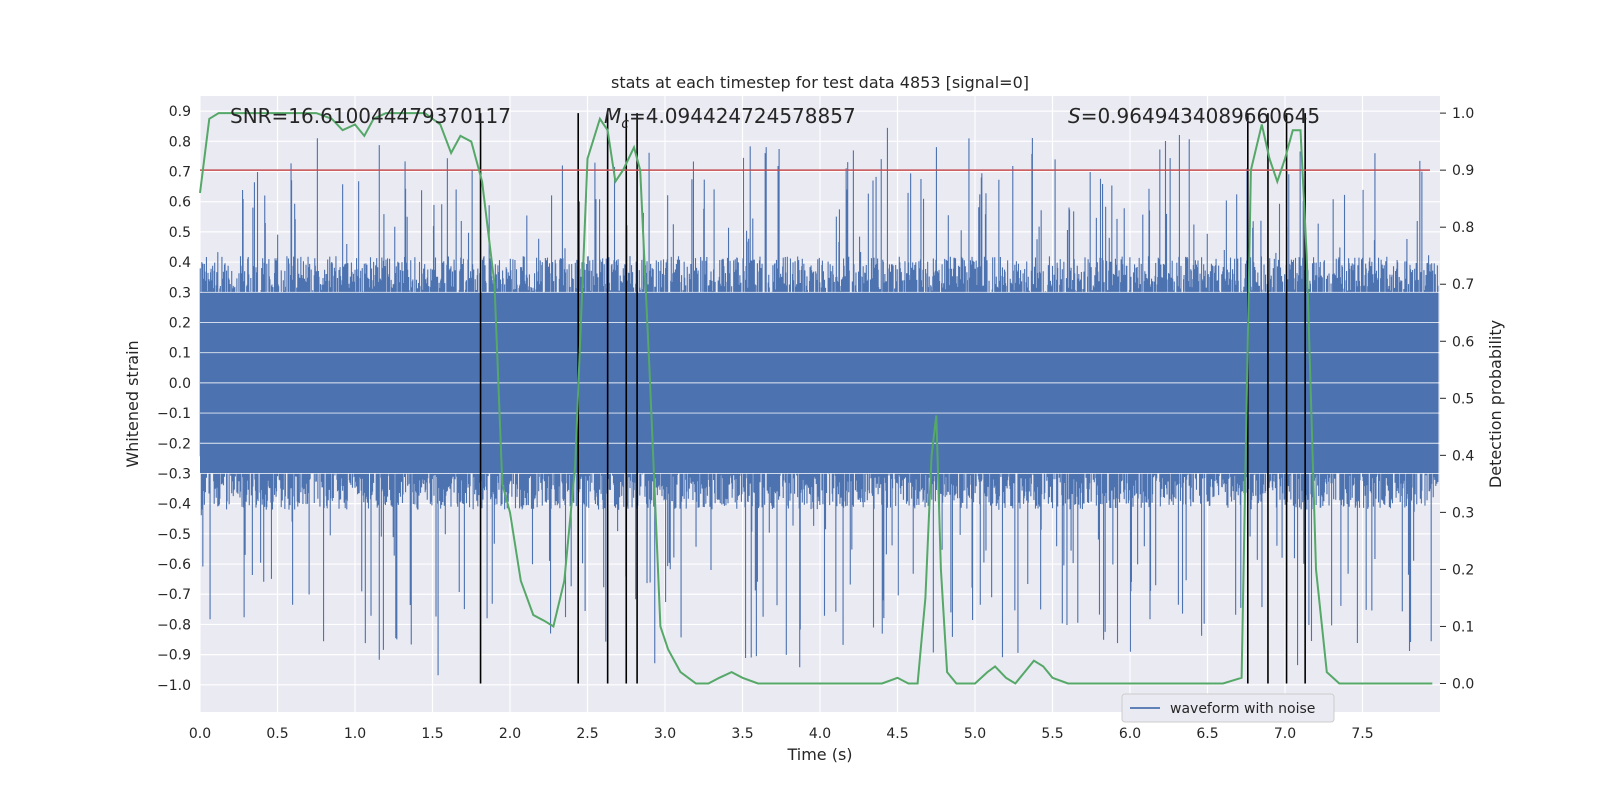 The width and height of the screenshot is (1600, 800). Describe the element at coordinates (174, 565) in the screenshot. I see `y-left-tick-label: −0.6` at that location.